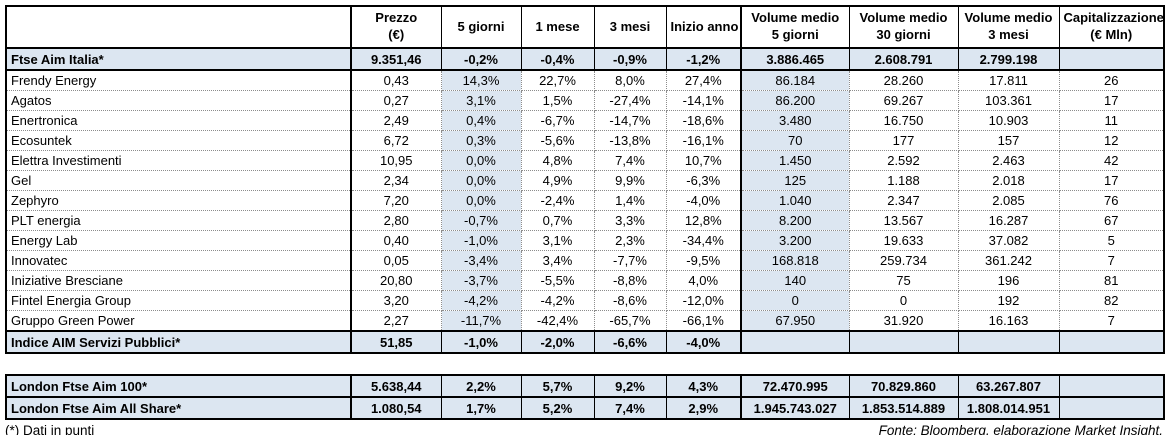 Image resolution: width=1170 pixels, height=435 pixels. I want to click on column-header-cell: Prezzo (€), so click(396, 27).